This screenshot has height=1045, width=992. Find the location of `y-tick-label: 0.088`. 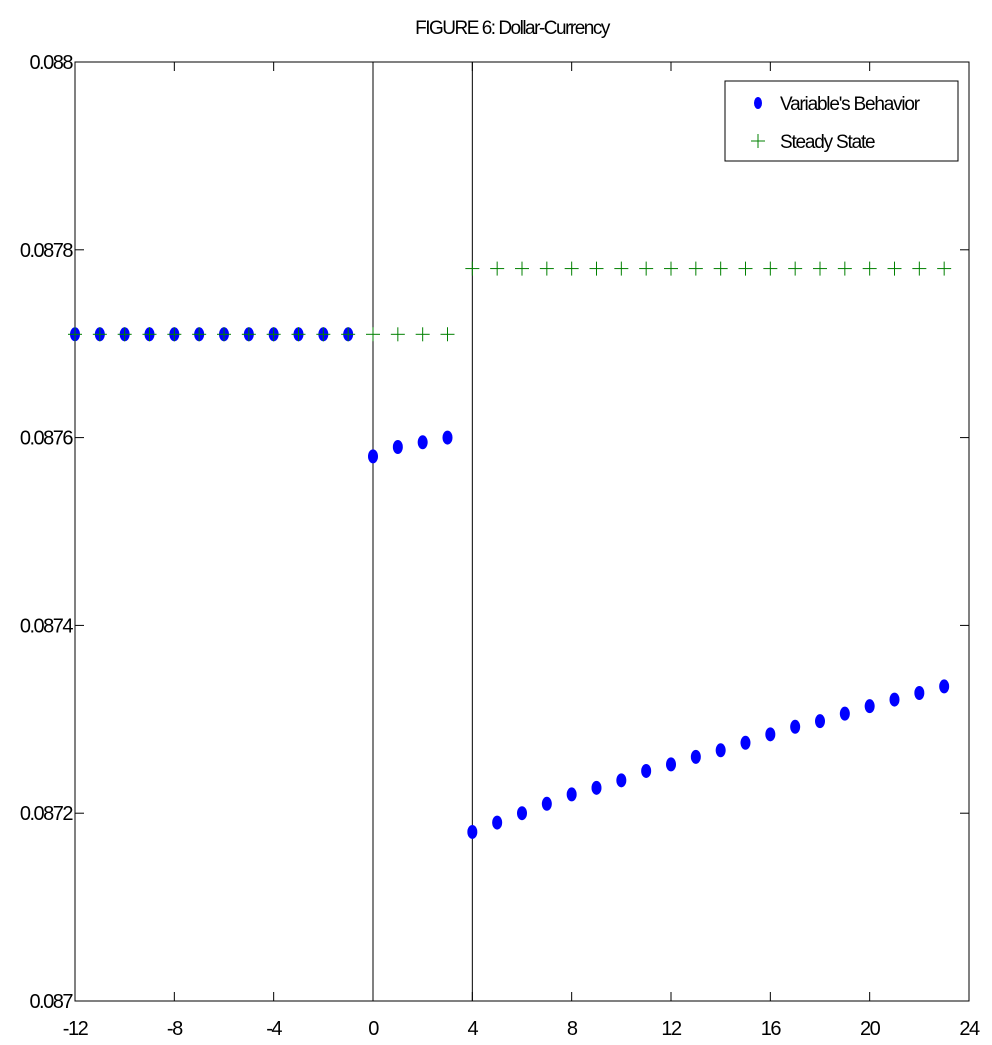

y-tick-label: 0.088 is located at coordinates (51, 63).